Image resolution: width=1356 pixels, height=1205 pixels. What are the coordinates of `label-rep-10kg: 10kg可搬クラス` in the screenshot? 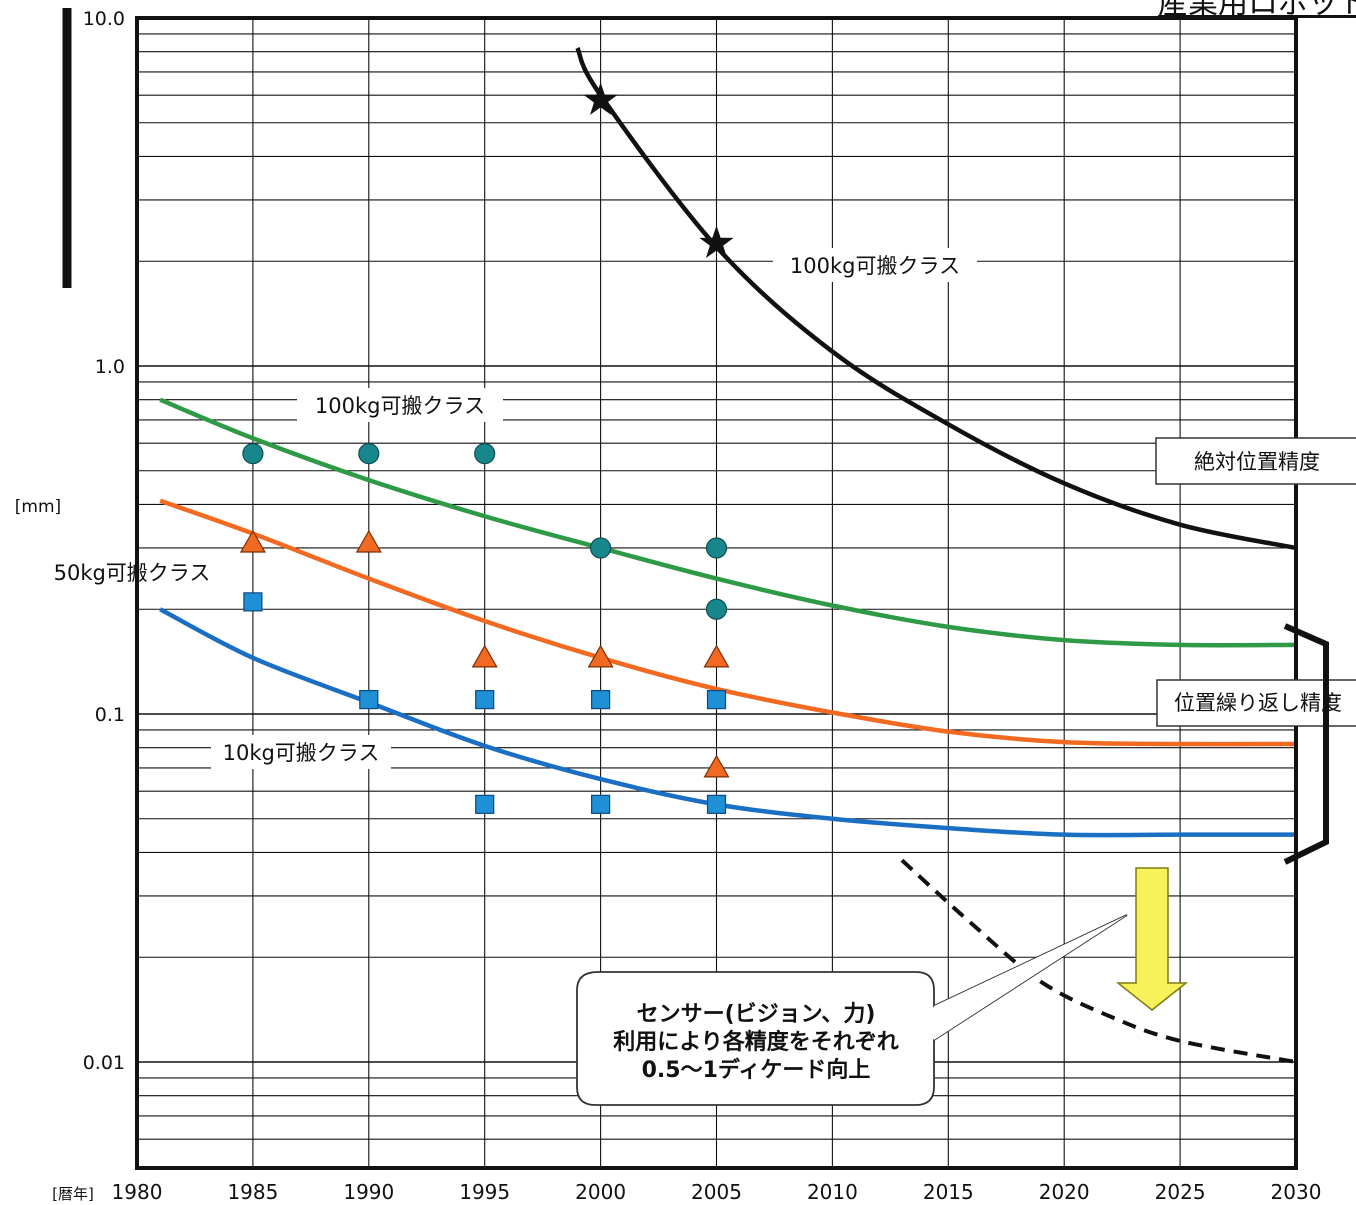 It's located at (301, 753).